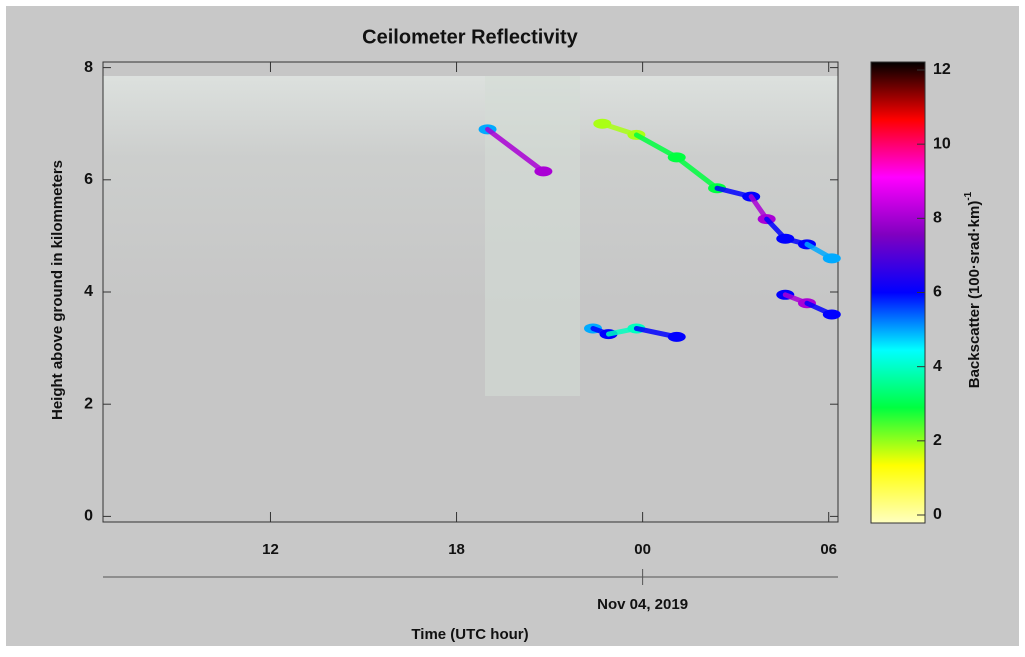 This screenshot has width=1025, height=657. I want to click on y-axis-title: Height above ground in kilommeters, so click(57, 290).